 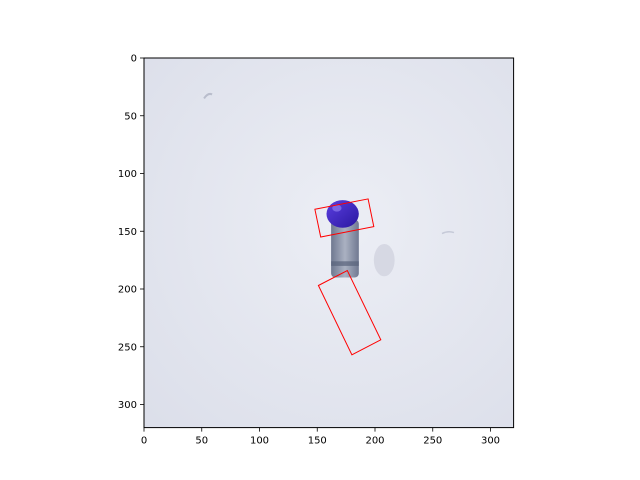 I want to click on x-tick-label: 200, so click(x=374, y=441).